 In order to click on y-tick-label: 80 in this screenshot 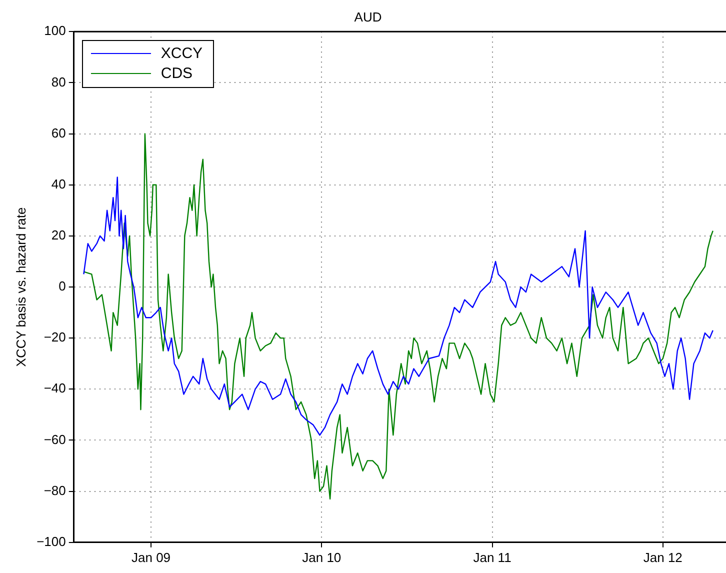, I will do `click(58, 82)`.